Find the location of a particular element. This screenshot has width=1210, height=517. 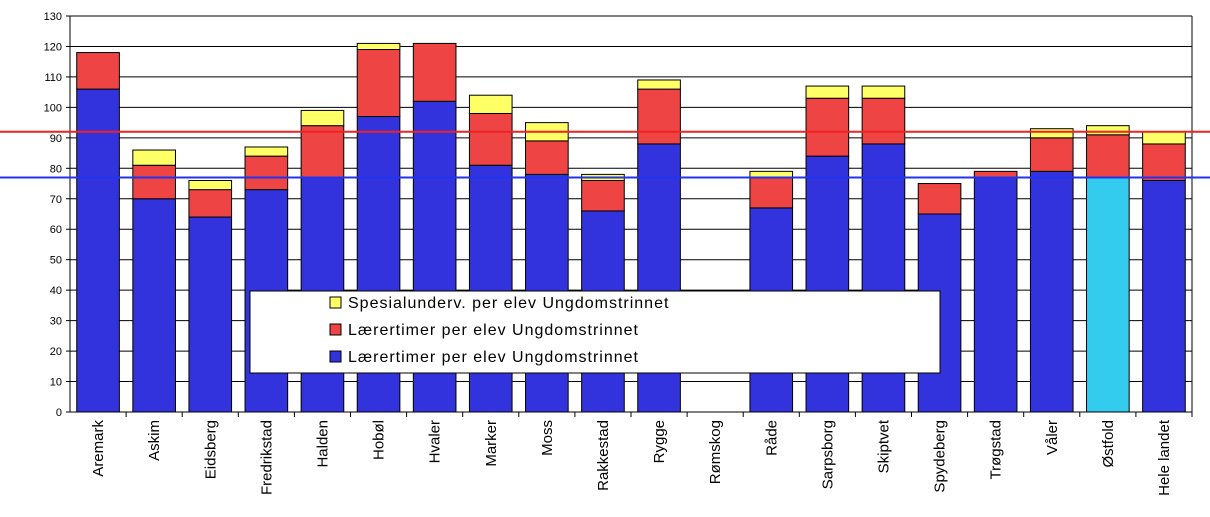

y-tick-label: 80 is located at coordinates (56, 169).